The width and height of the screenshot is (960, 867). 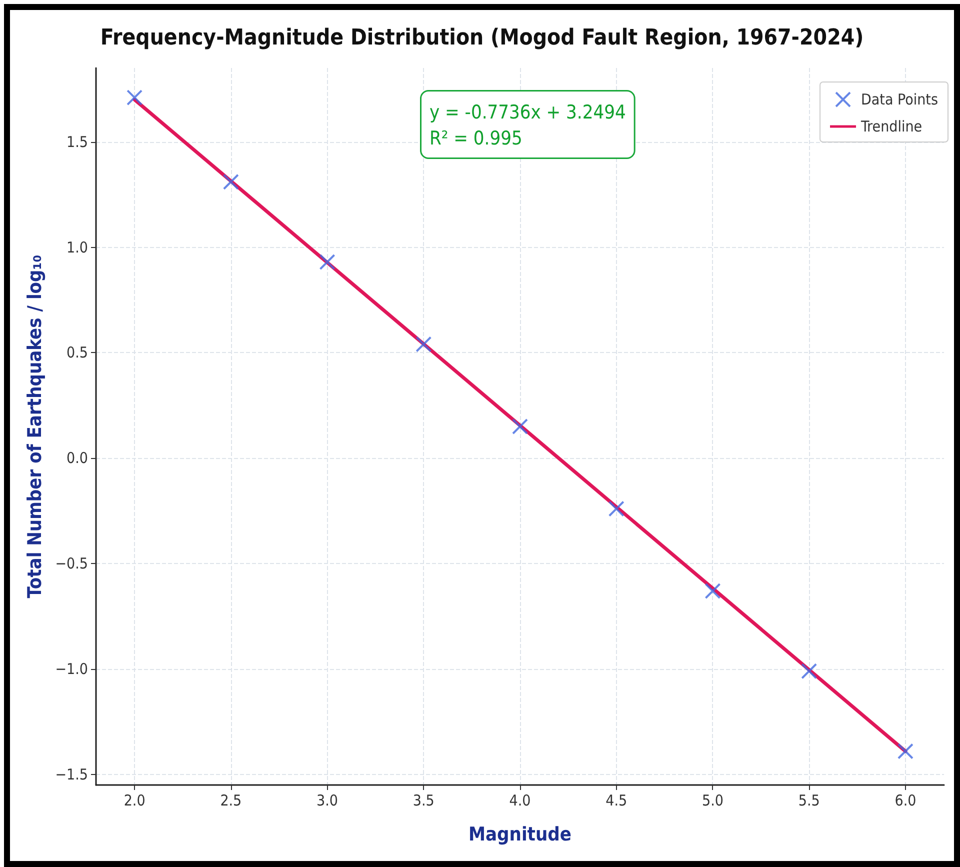 What do you see at coordinates (482, 38) in the screenshot?
I see `chart-title: Frequency-Magnitude Distribution (Mogod Fault Region, 1967-2024)` at bounding box center [482, 38].